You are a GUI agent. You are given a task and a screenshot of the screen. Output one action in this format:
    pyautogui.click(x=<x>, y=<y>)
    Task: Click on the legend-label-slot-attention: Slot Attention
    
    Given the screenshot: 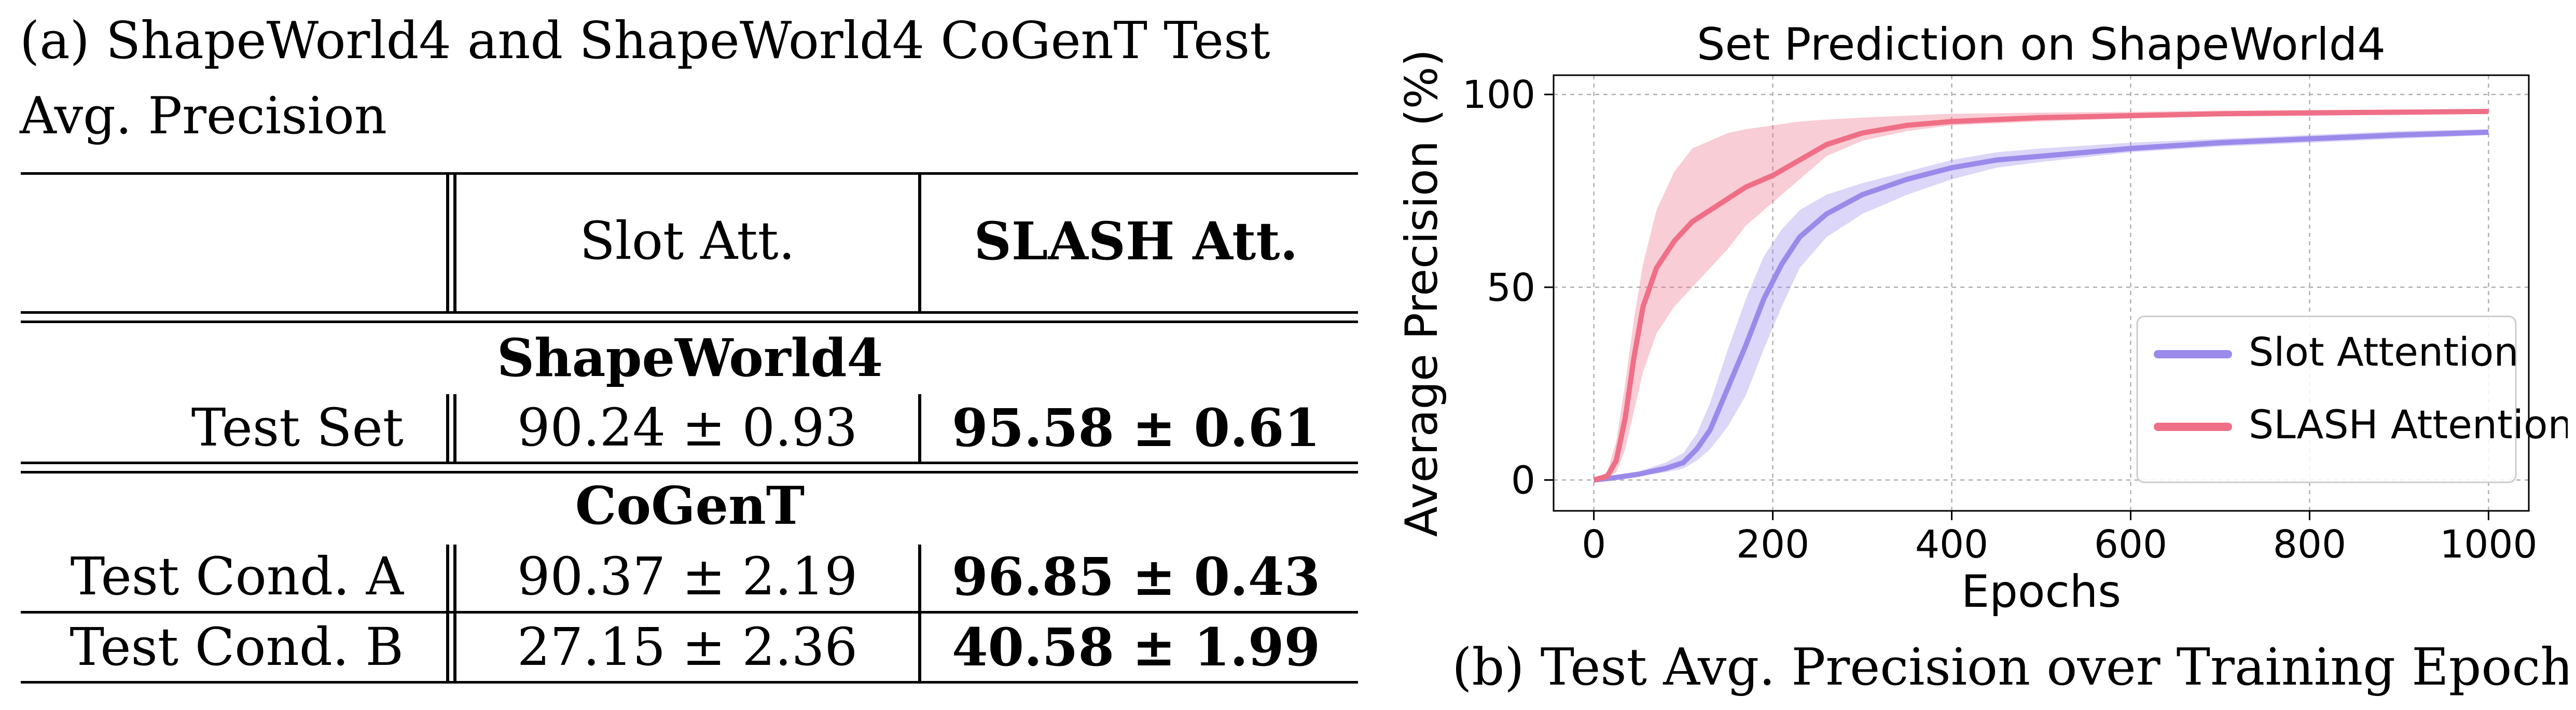 What is the action you would take?
    pyautogui.click(x=2384, y=352)
    